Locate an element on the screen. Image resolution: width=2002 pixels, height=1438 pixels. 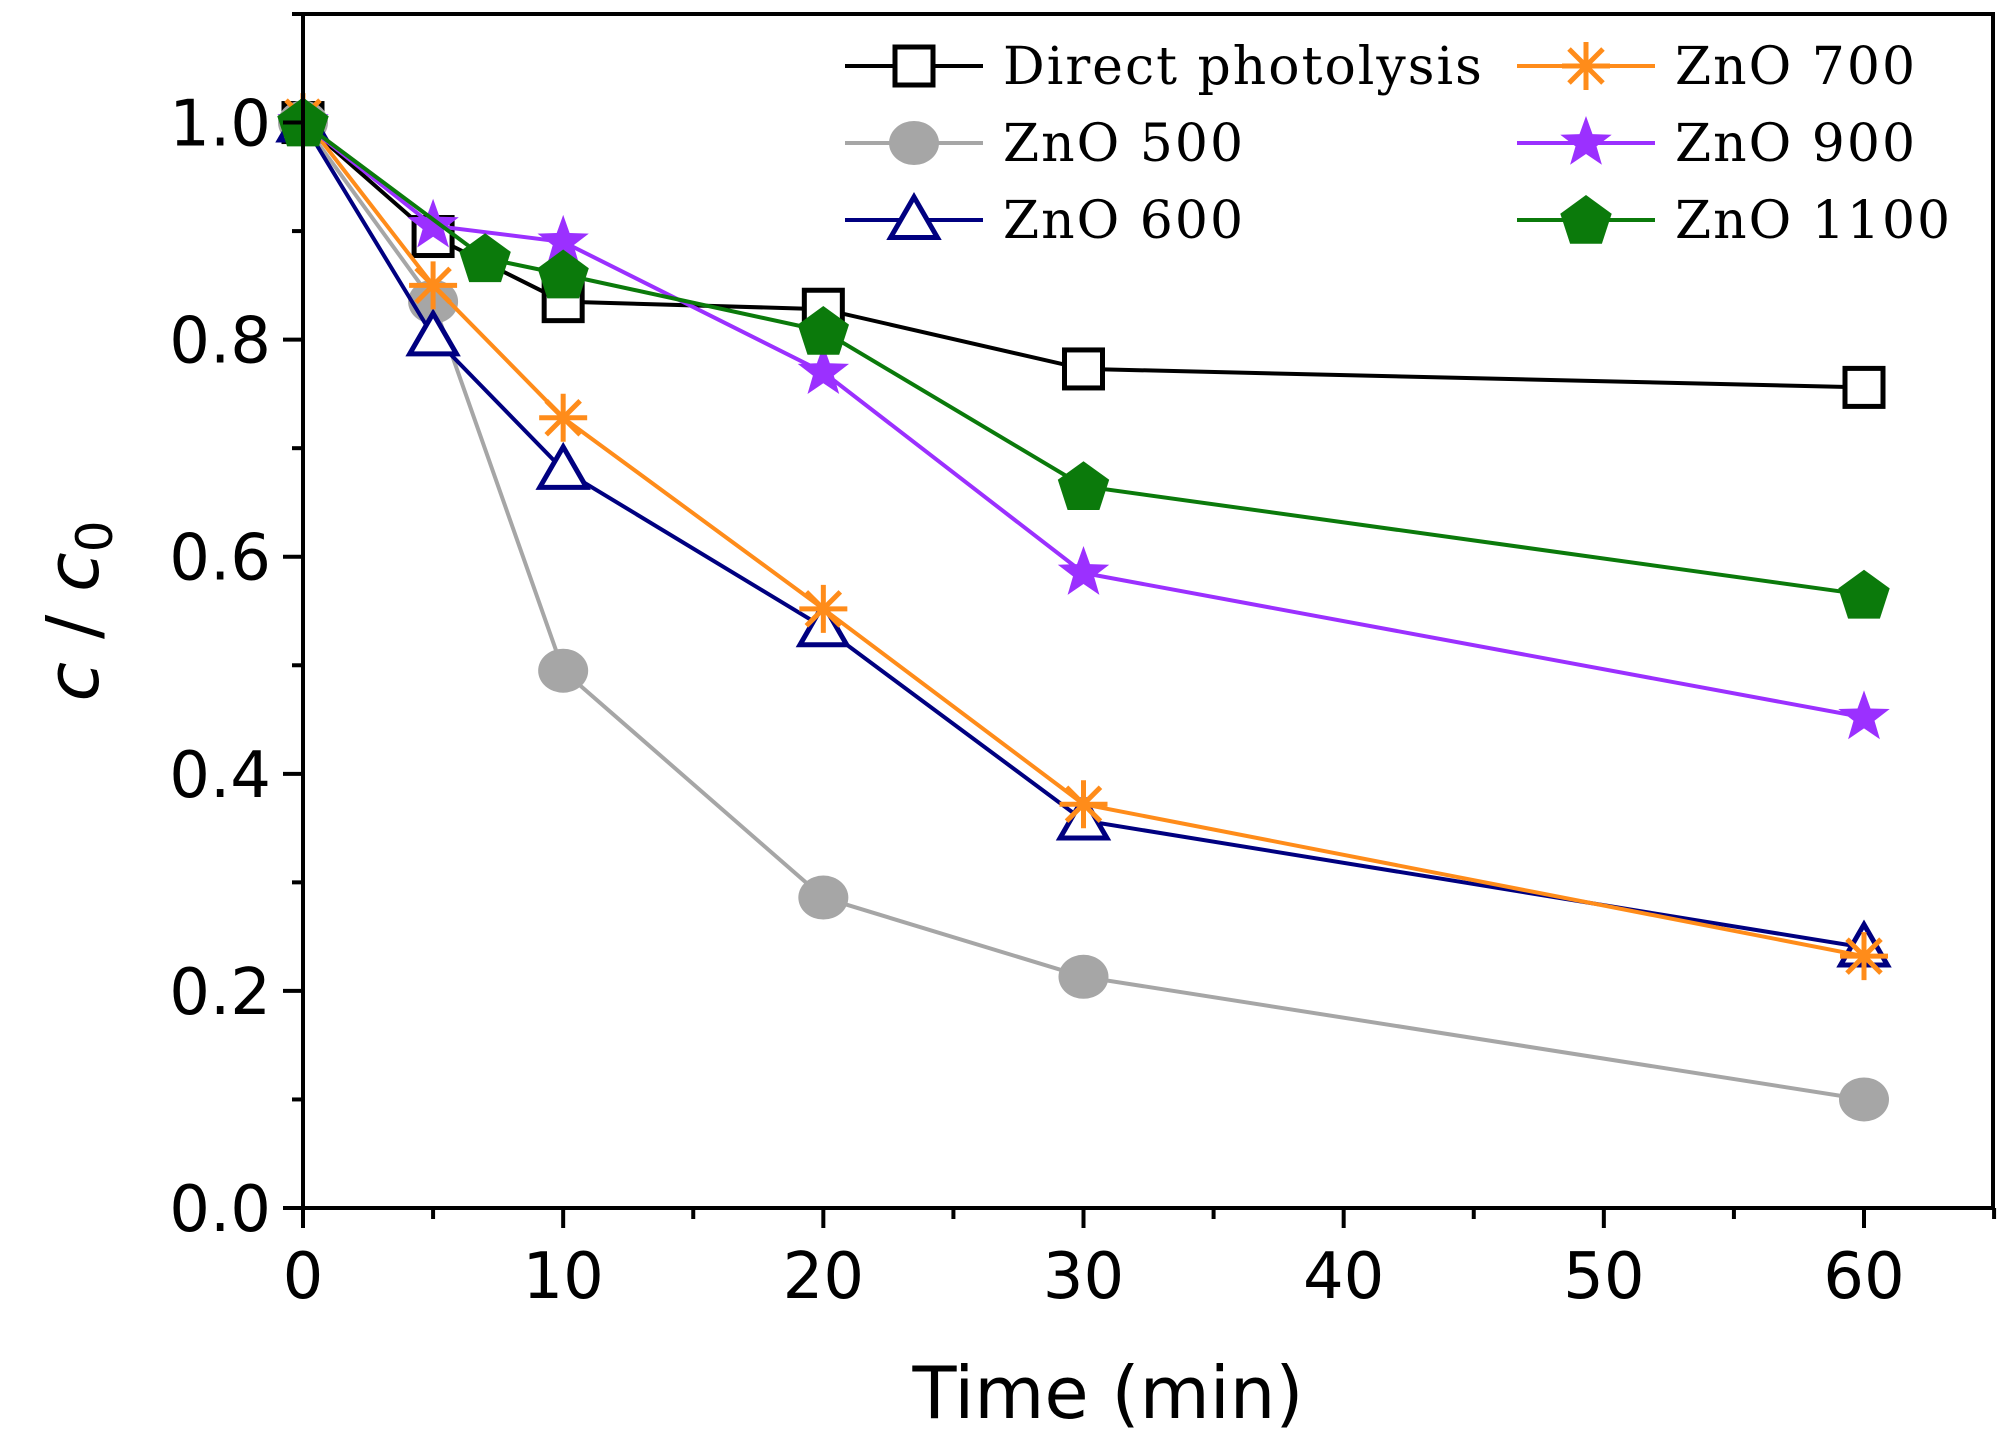
legend-item: ZnO 900 is located at coordinates (1717, 144).